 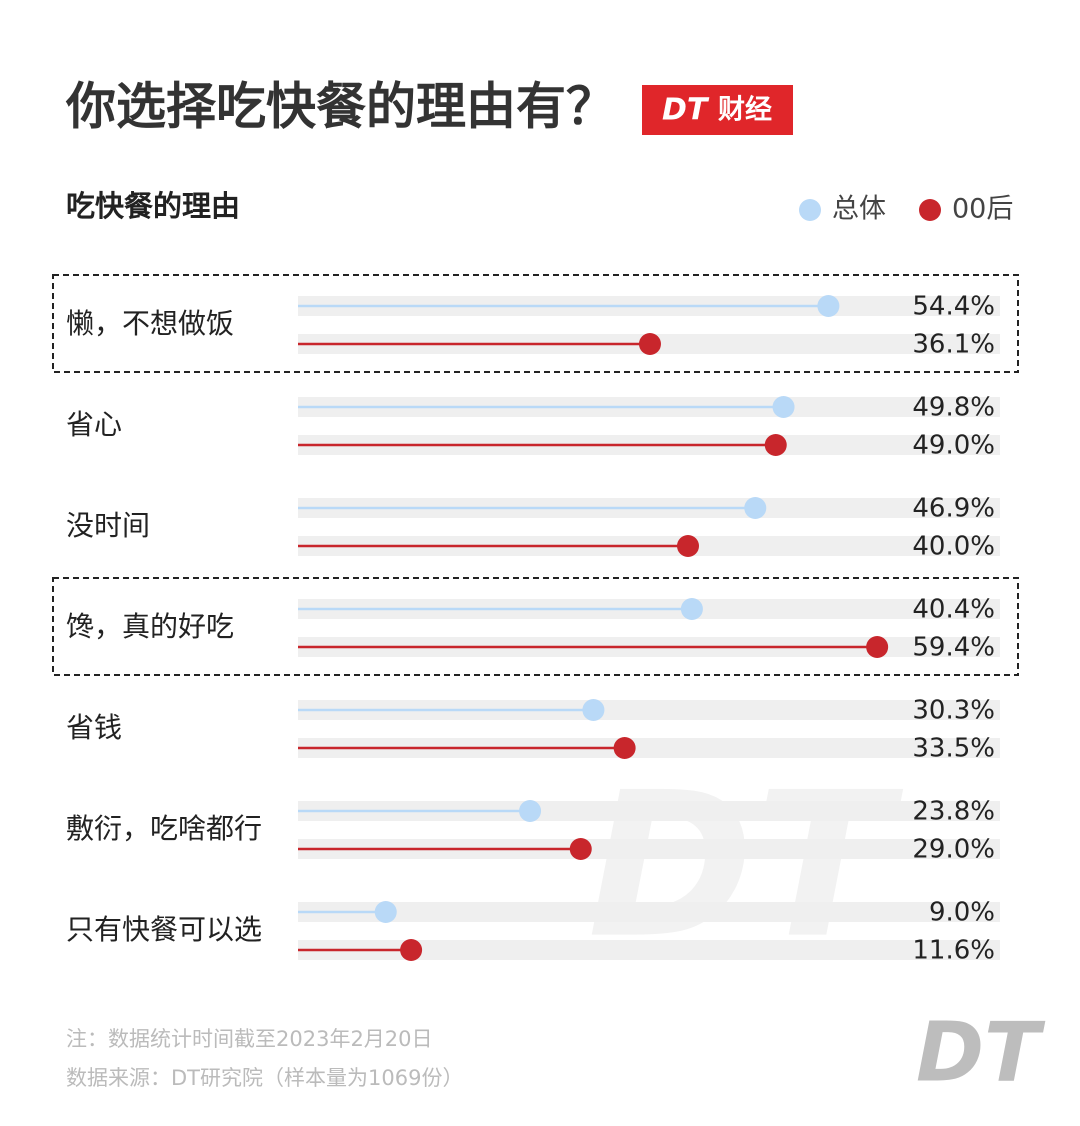 What do you see at coordinates (264, 1078) in the screenshot?
I see `note: 数据来源：DT研究院（样本量为1069份）` at bounding box center [264, 1078].